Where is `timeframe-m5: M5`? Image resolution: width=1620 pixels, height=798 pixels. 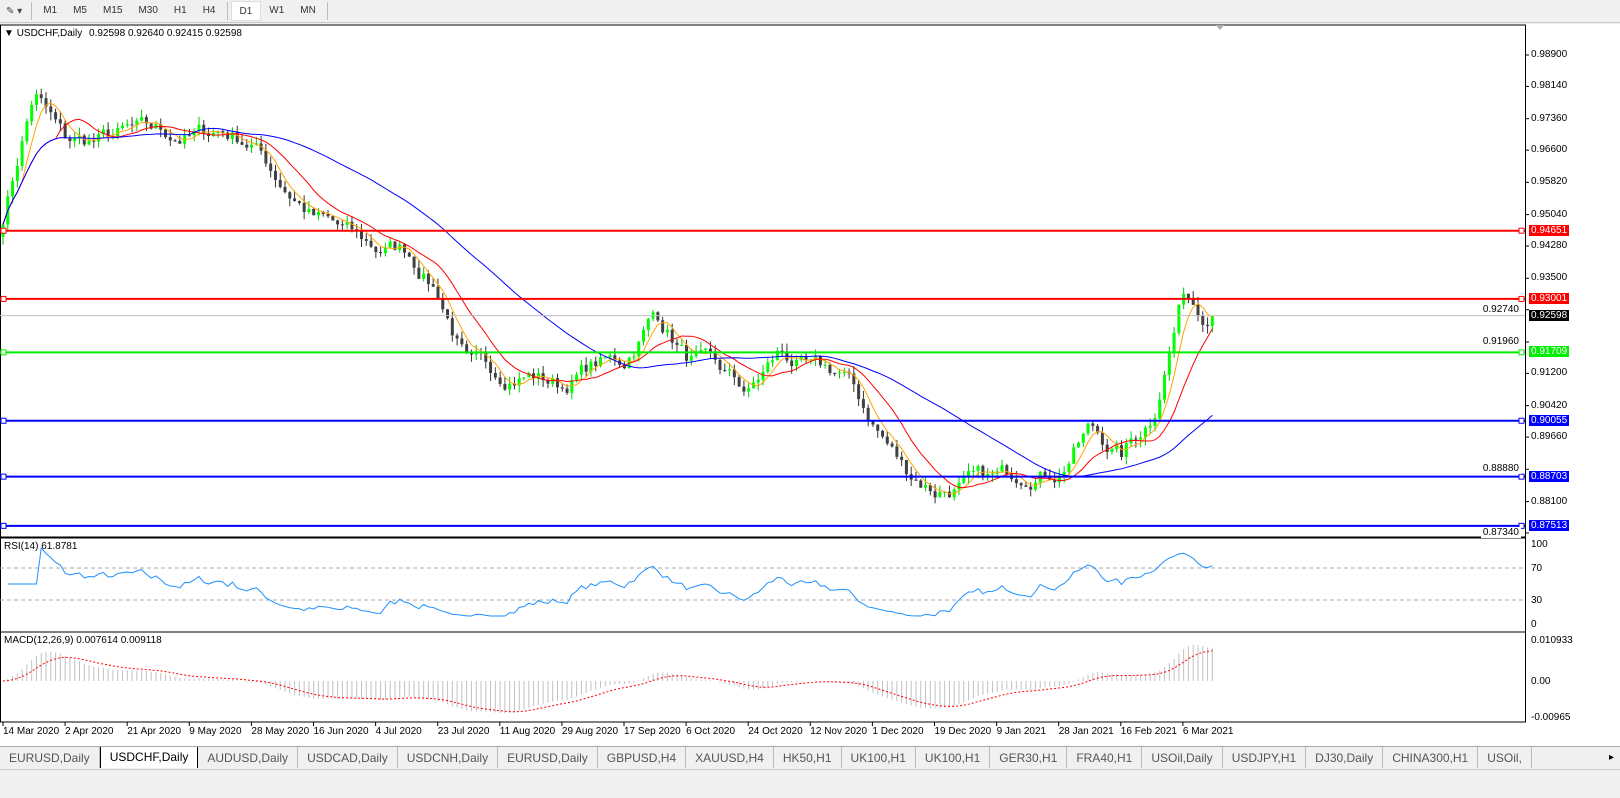
timeframe-m5: M5 is located at coordinates (80, 10).